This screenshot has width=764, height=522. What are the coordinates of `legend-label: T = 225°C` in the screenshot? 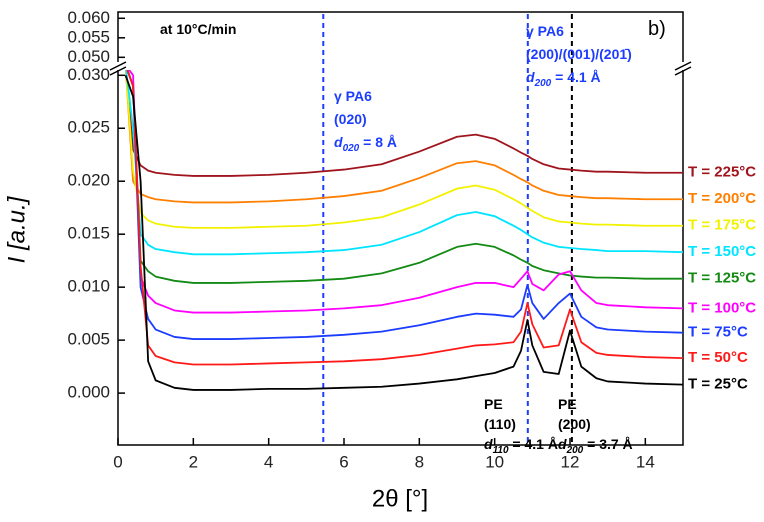 It's located at (722, 172).